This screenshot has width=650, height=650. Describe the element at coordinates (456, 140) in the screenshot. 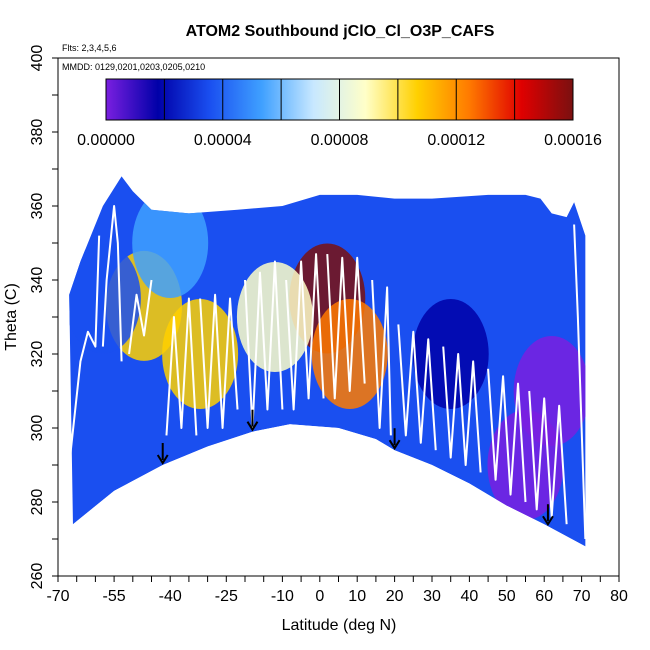

I see `colorbar-tick-label: 0.00012` at that location.